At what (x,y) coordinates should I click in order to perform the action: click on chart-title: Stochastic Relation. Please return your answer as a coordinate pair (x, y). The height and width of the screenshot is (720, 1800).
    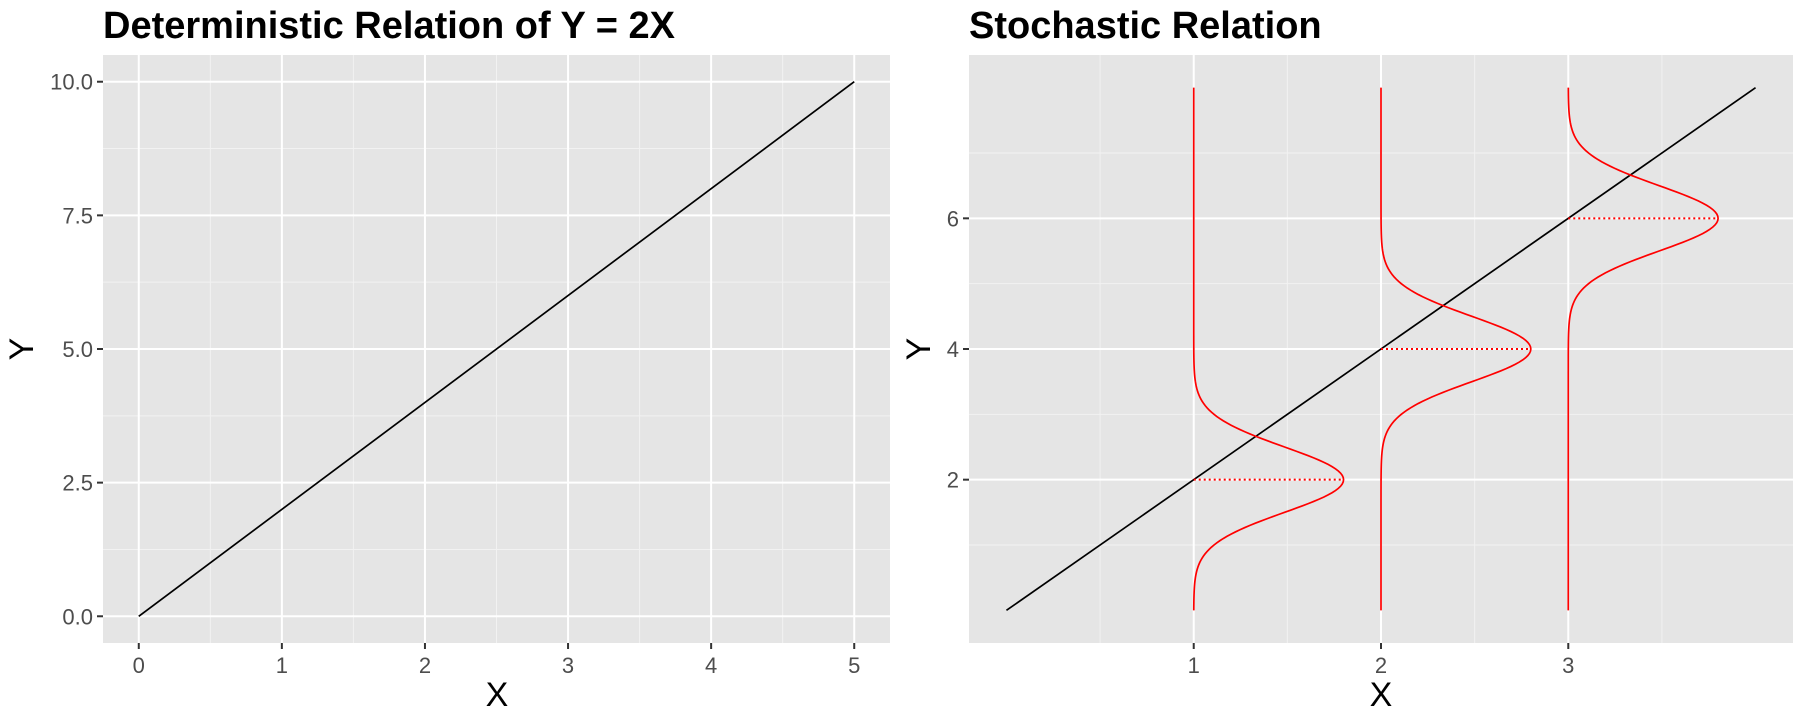
    Looking at the image, I should click on (1145, 26).